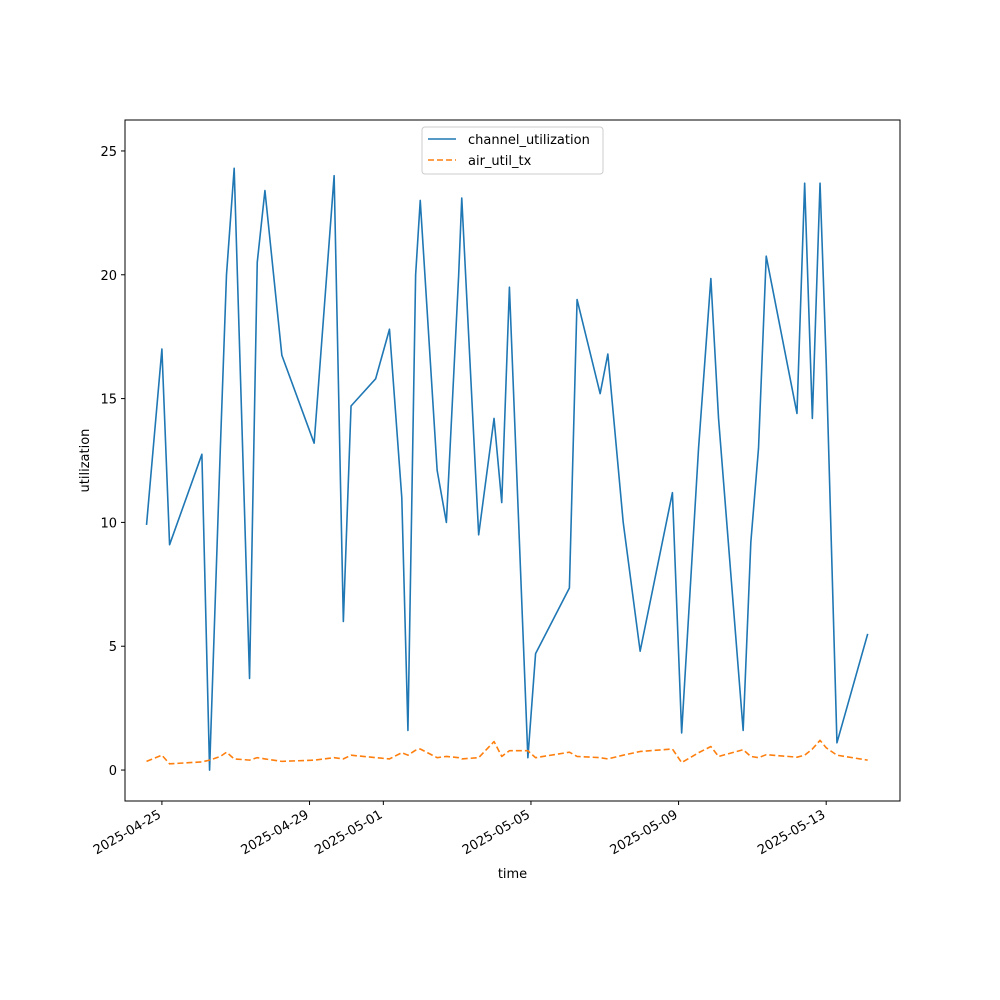 The width and height of the screenshot is (1000, 1000). I want to click on x-axis-label: time, so click(512, 874).